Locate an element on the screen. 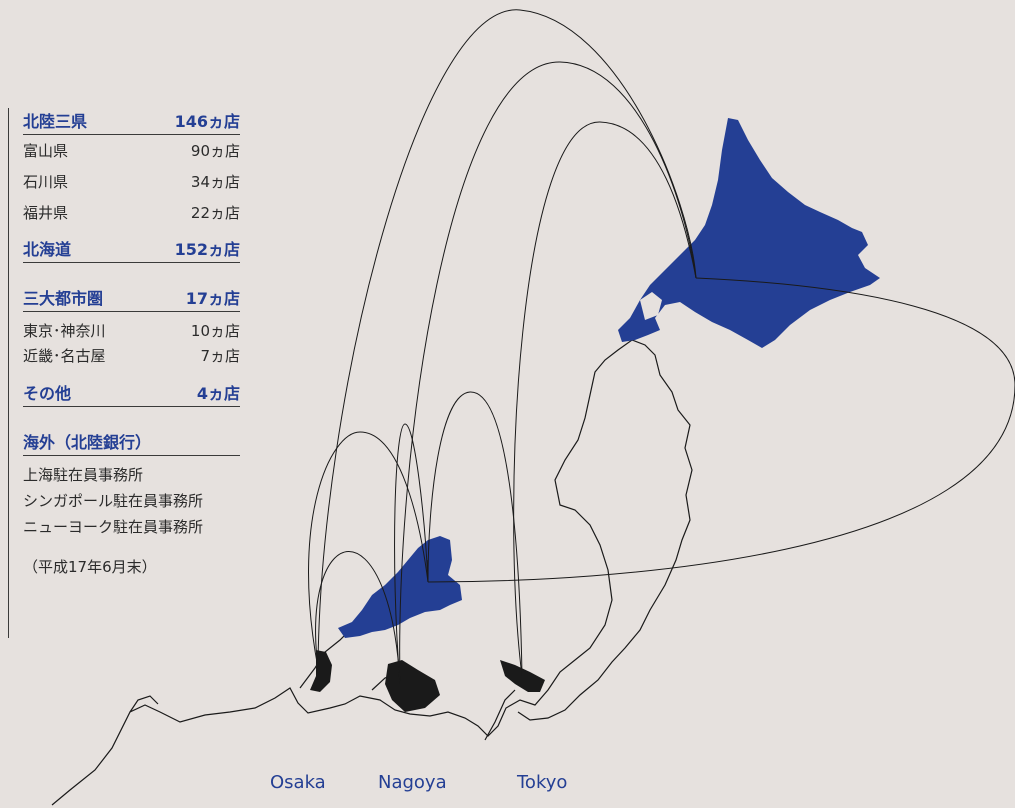  arc-tokyo-hokuriku is located at coordinates (475, 534).